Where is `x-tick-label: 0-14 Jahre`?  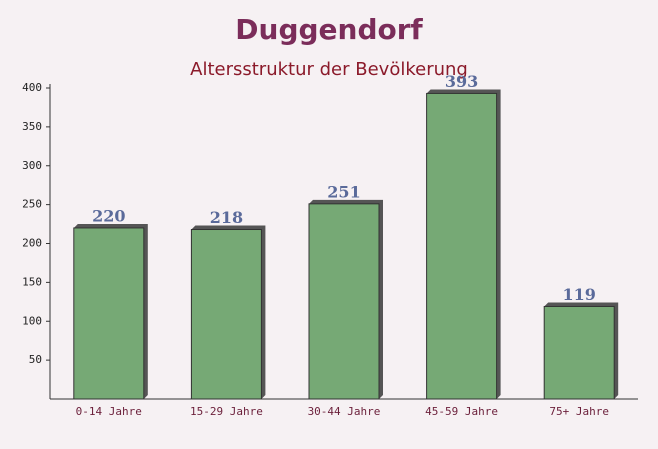 x-tick-label: 0-14 Jahre is located at coordinates (109, 411).